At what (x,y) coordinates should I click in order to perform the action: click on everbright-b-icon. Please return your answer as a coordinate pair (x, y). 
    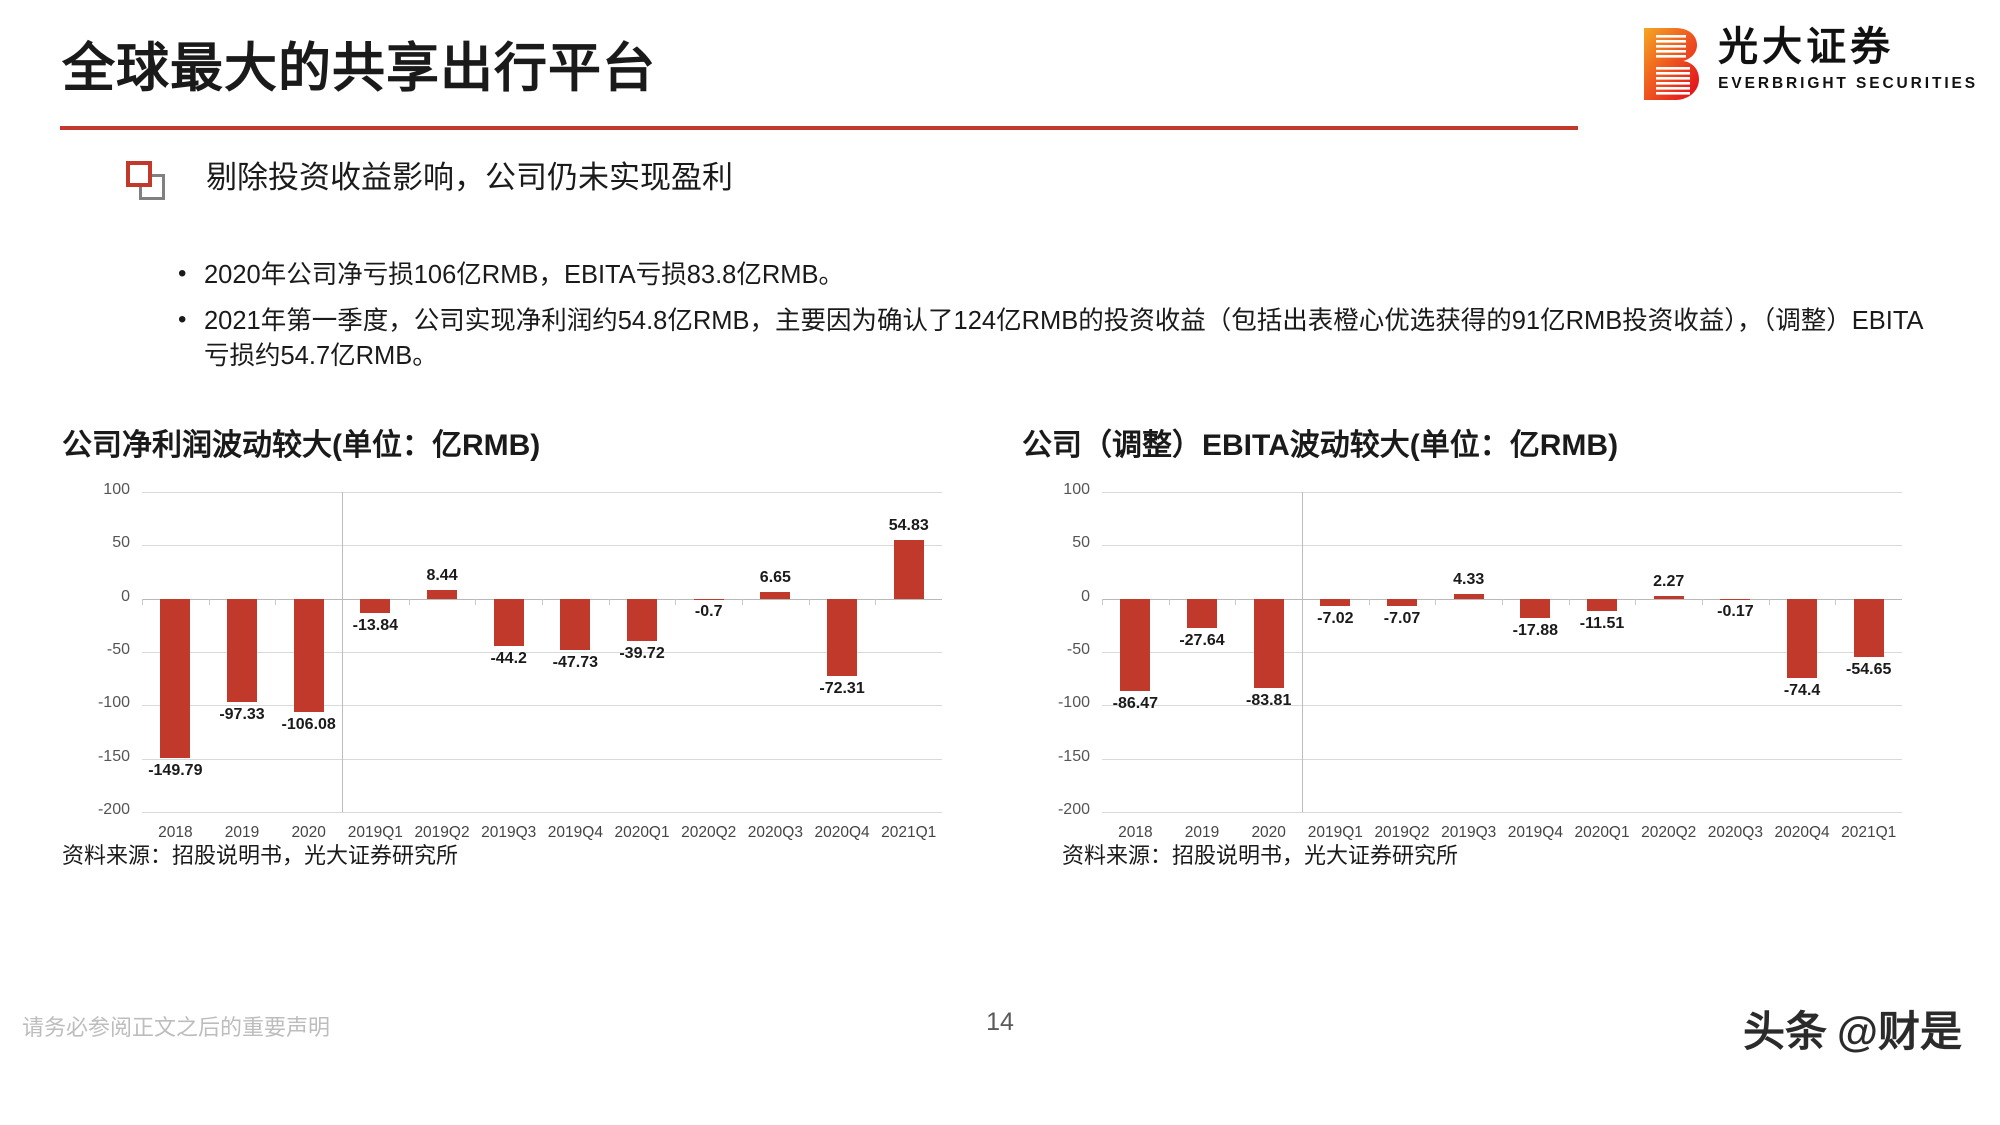
    Looking at the image, I should click on (1671, 64).